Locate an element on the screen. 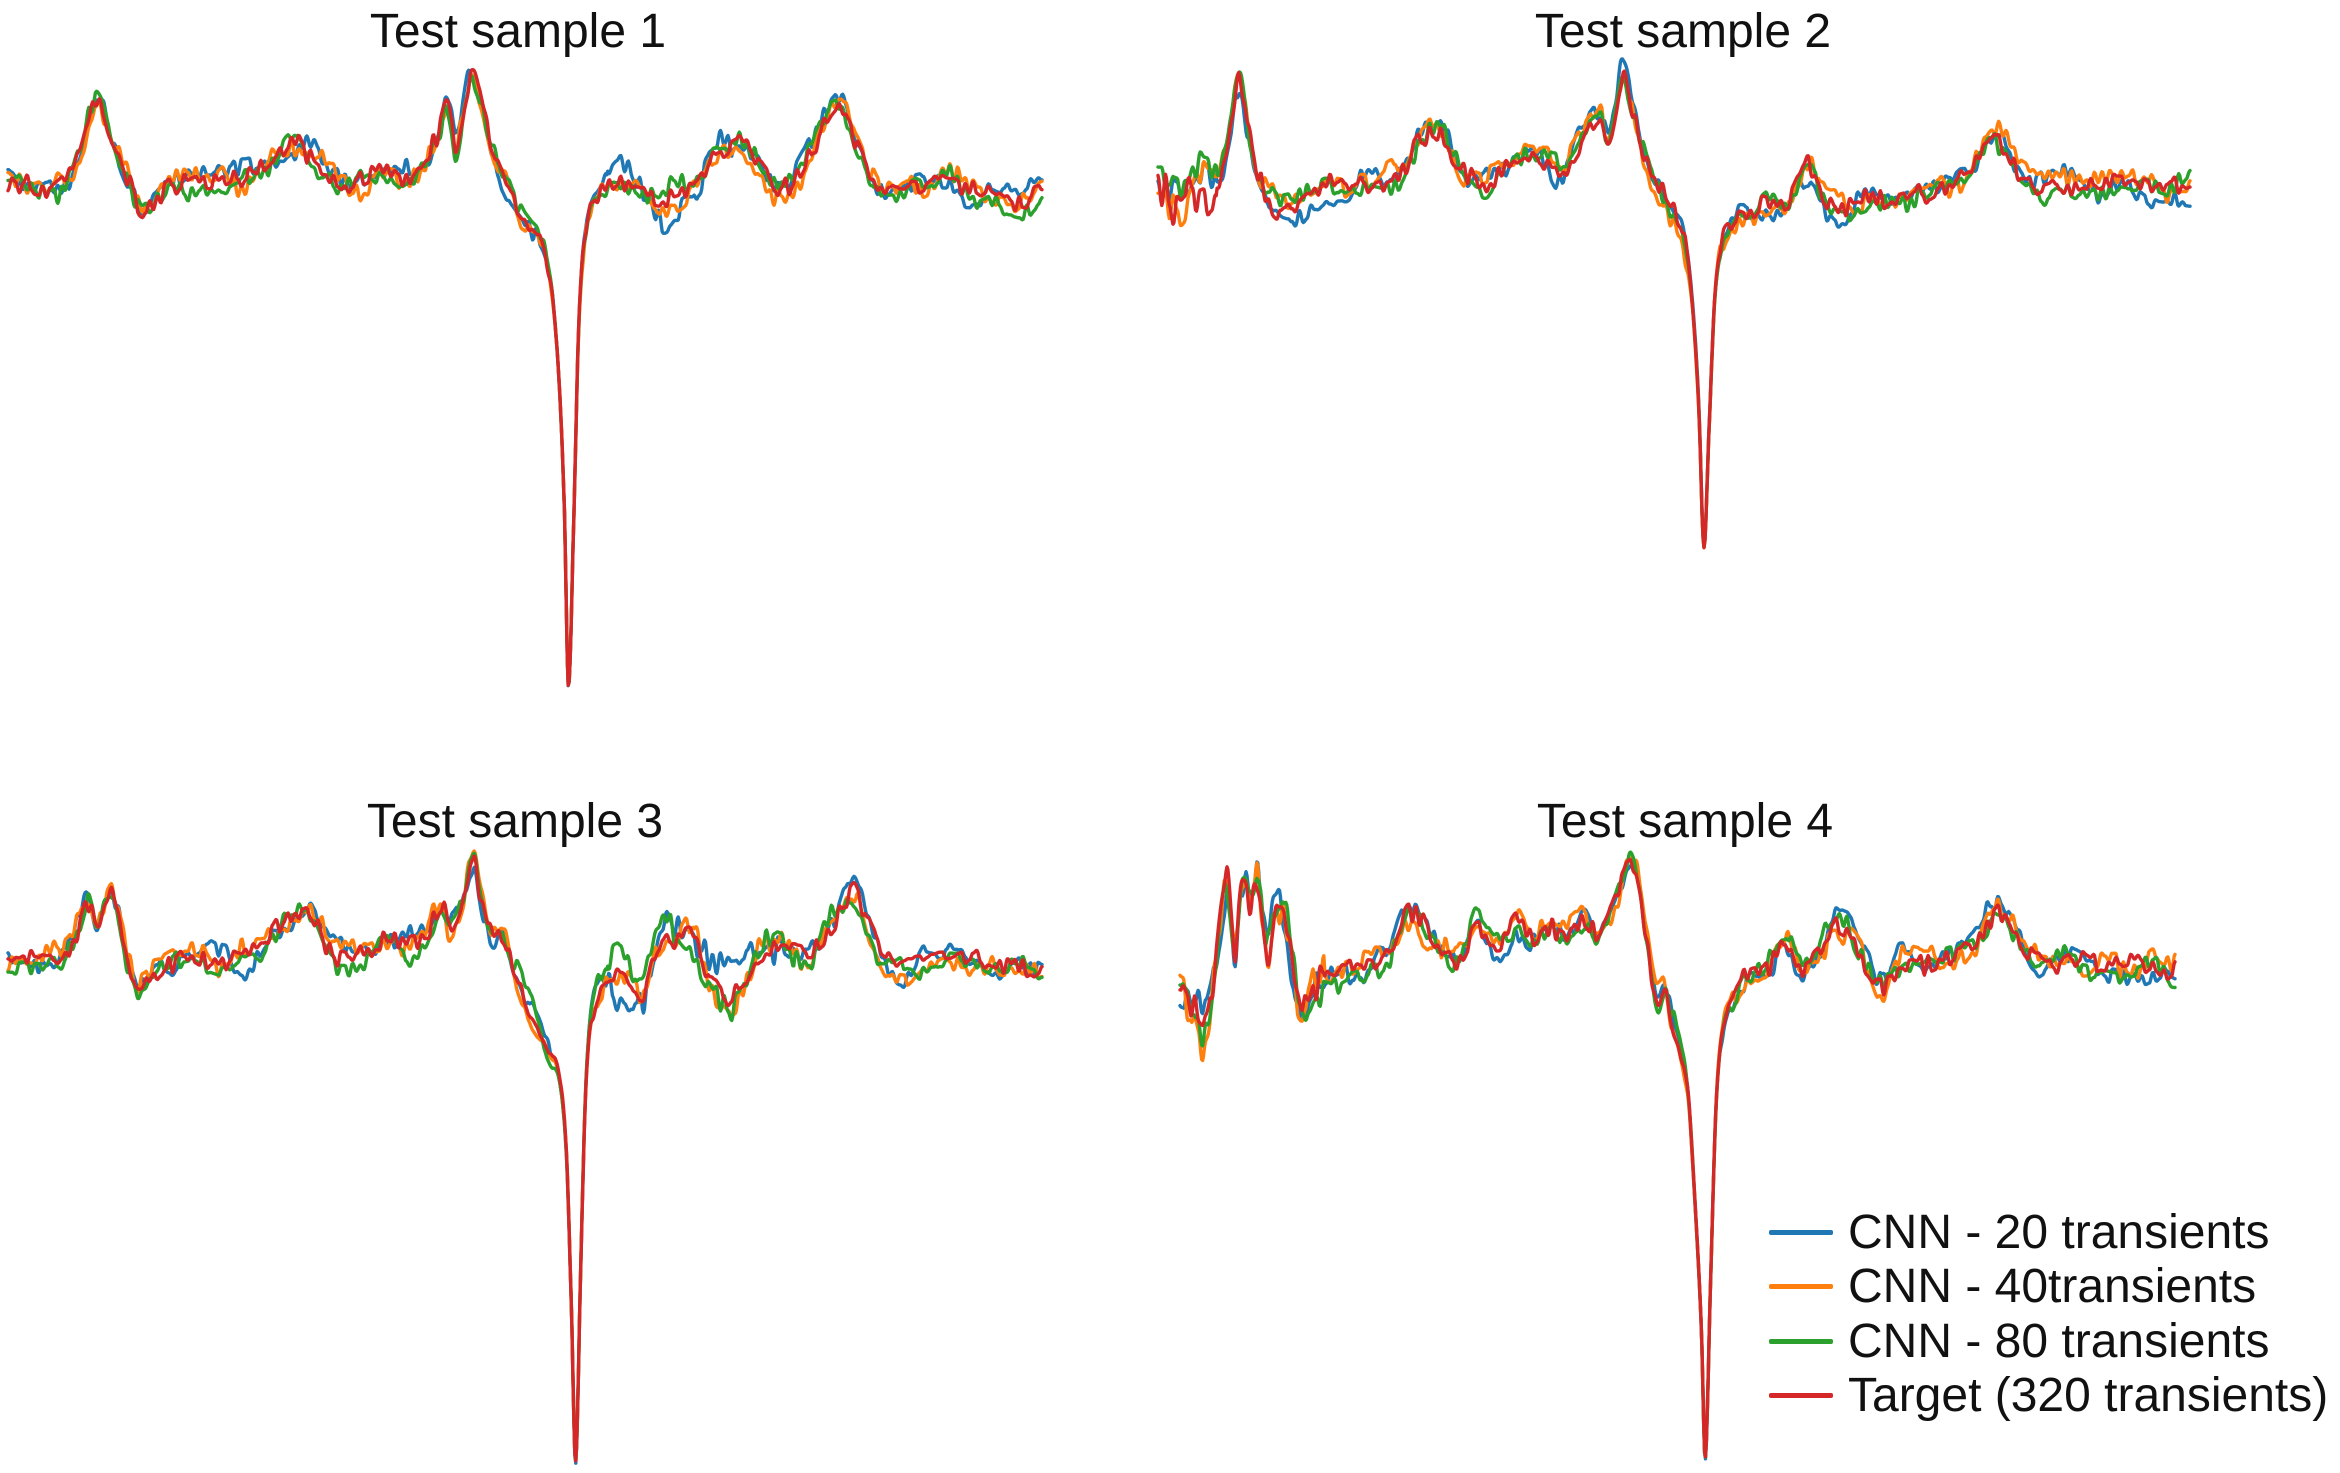  legend-item: CNN - 80 transients is located at coordinates (2054, 1341).